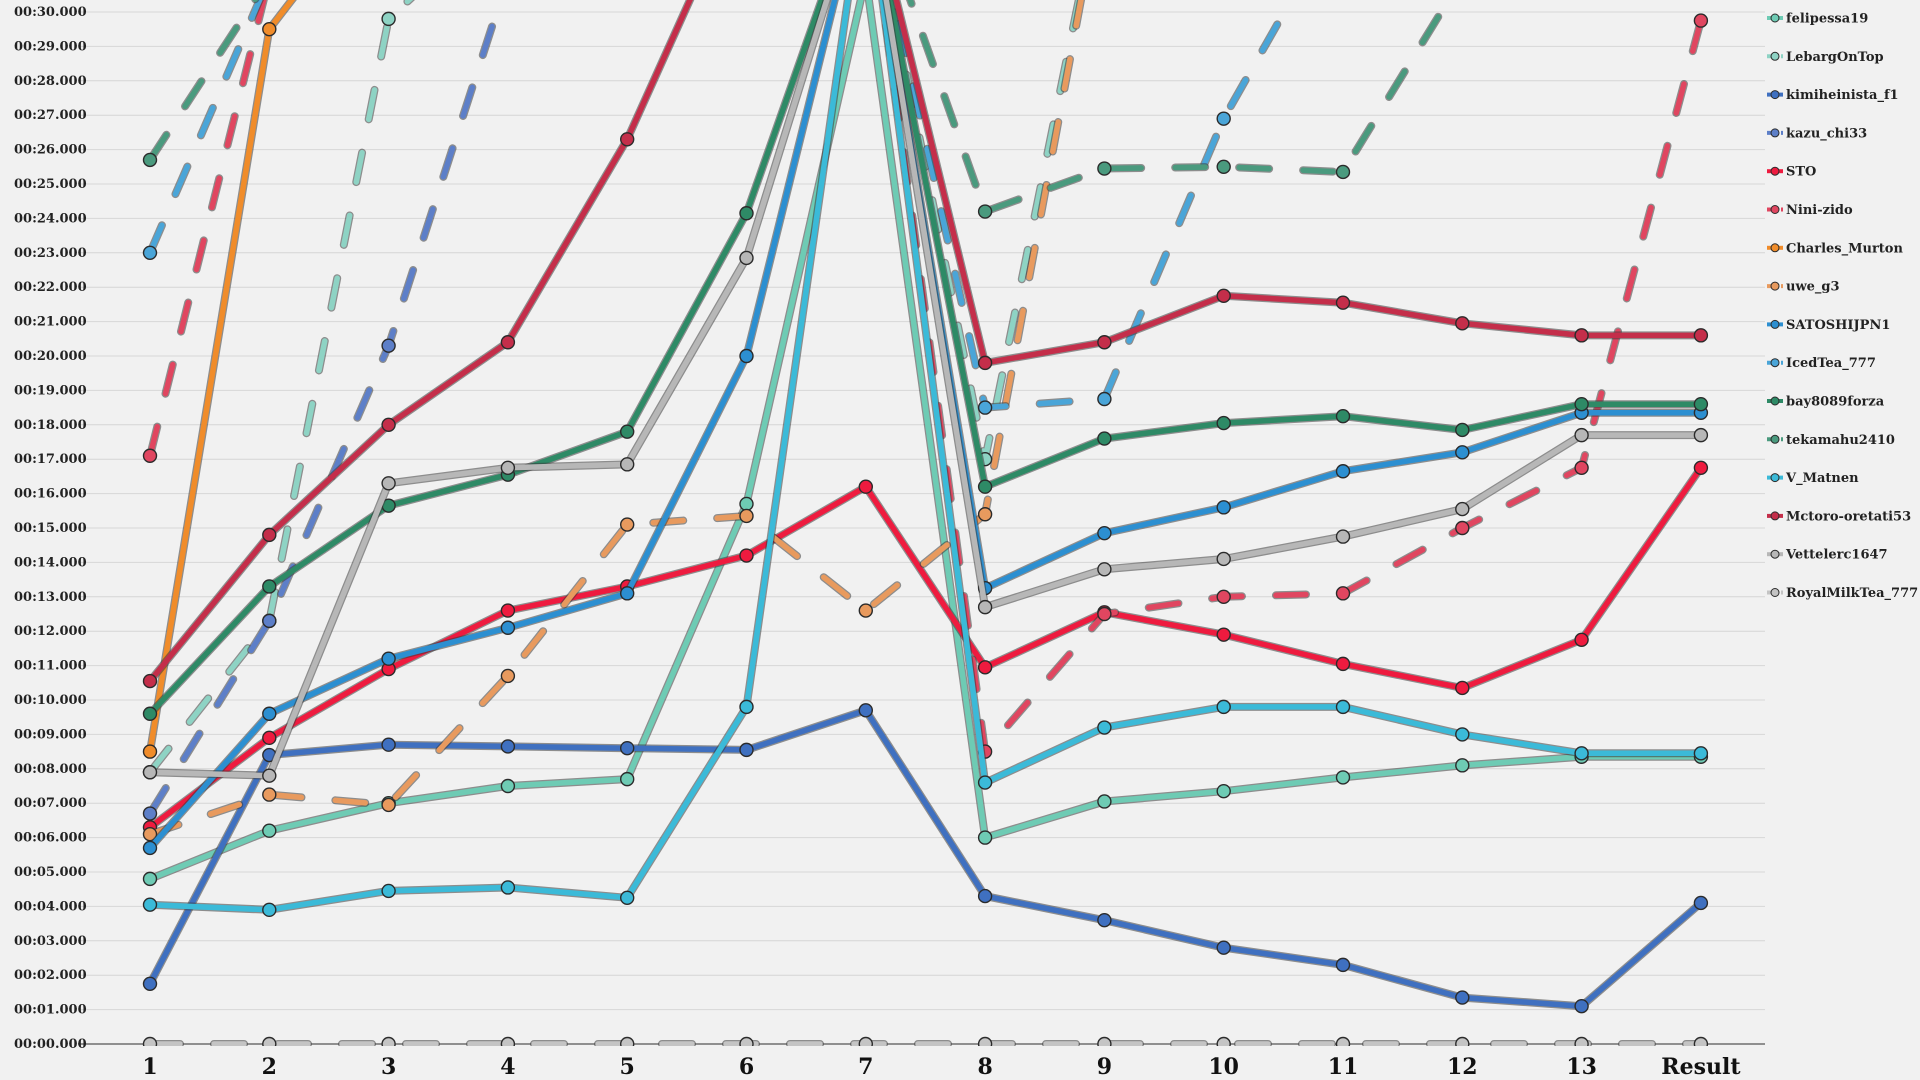  Describe the element at coordinates (1104, 1067) in the screenshot. I see `x-tick-label: 9` at that location.